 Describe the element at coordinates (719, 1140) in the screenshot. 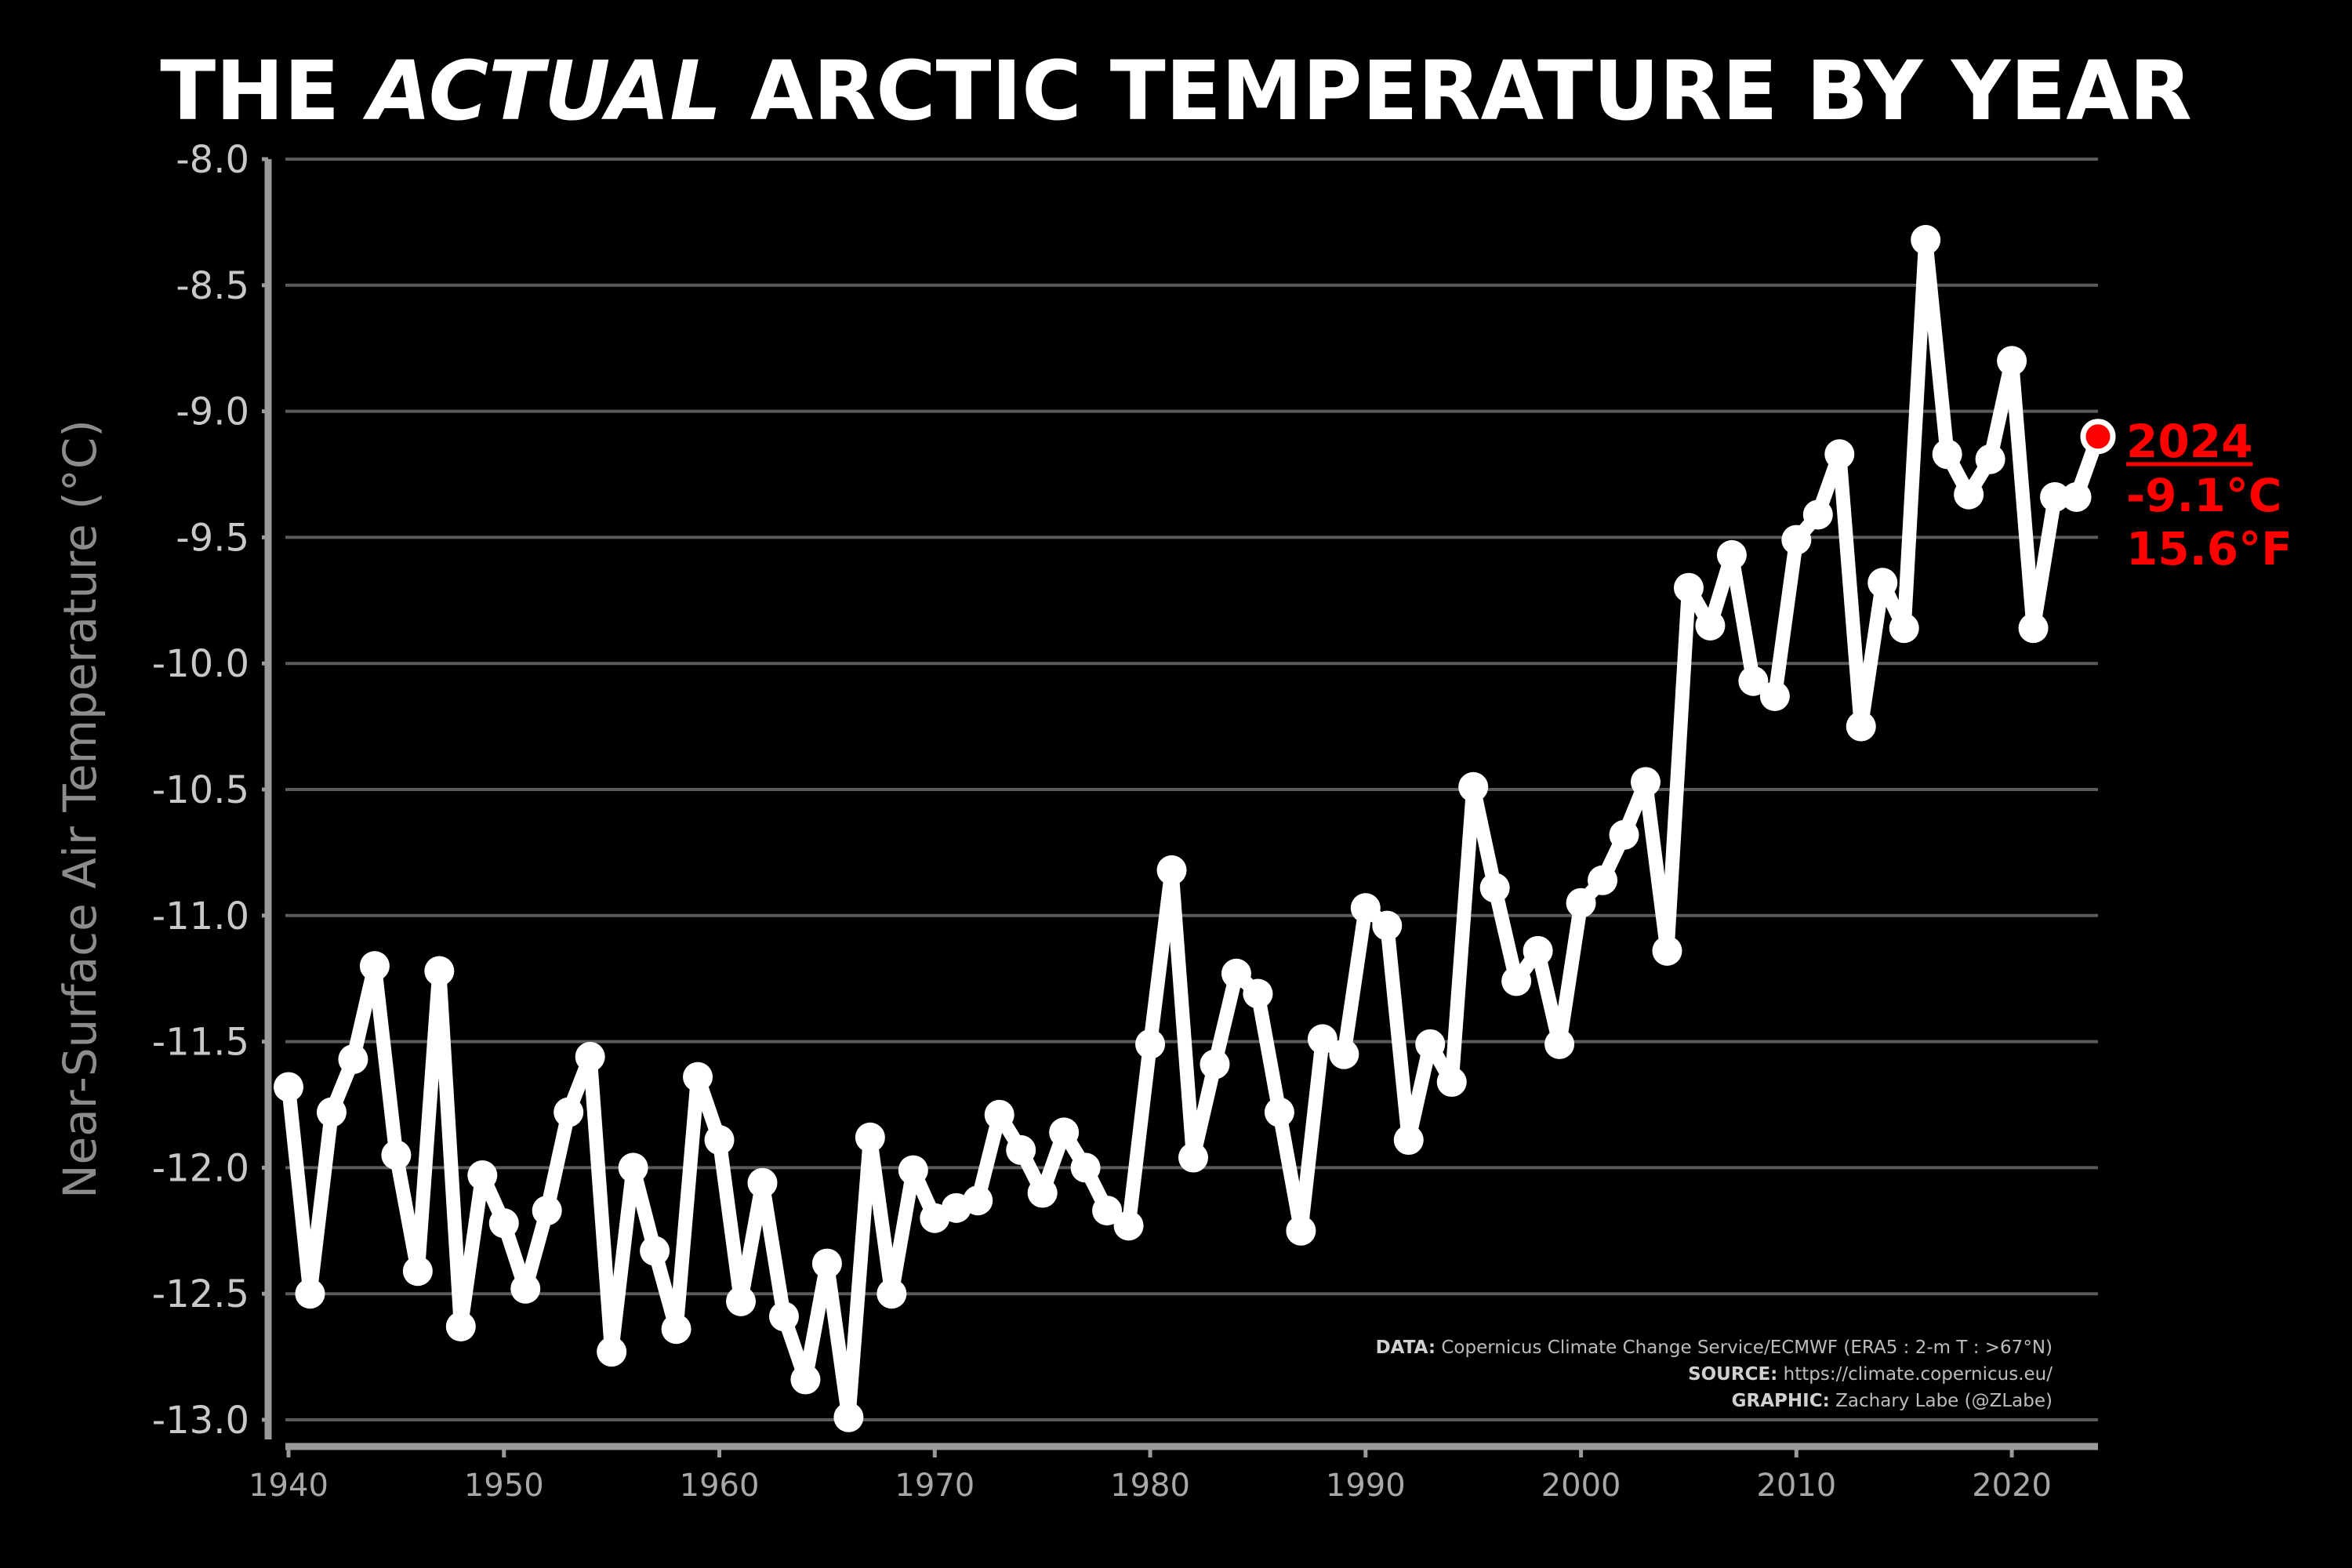

I see `data-point-1960` at that location.